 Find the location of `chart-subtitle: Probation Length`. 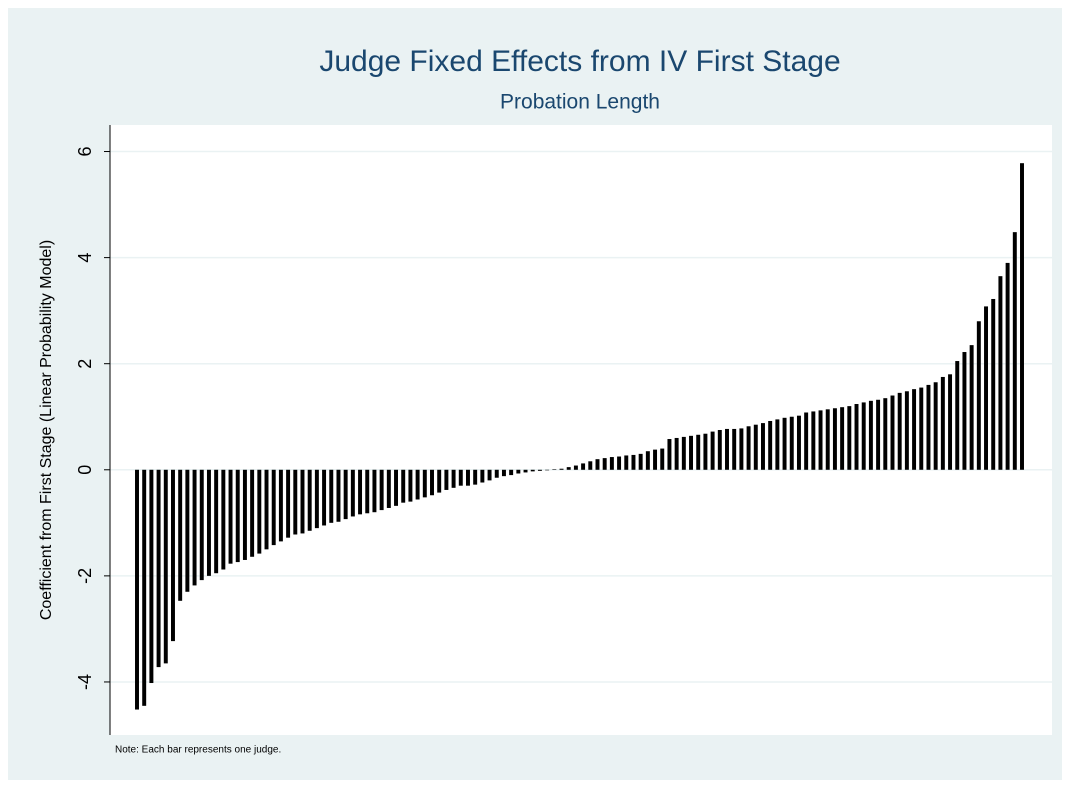

chart-subtitle: Probation Length is located at coordinates (580, 102).